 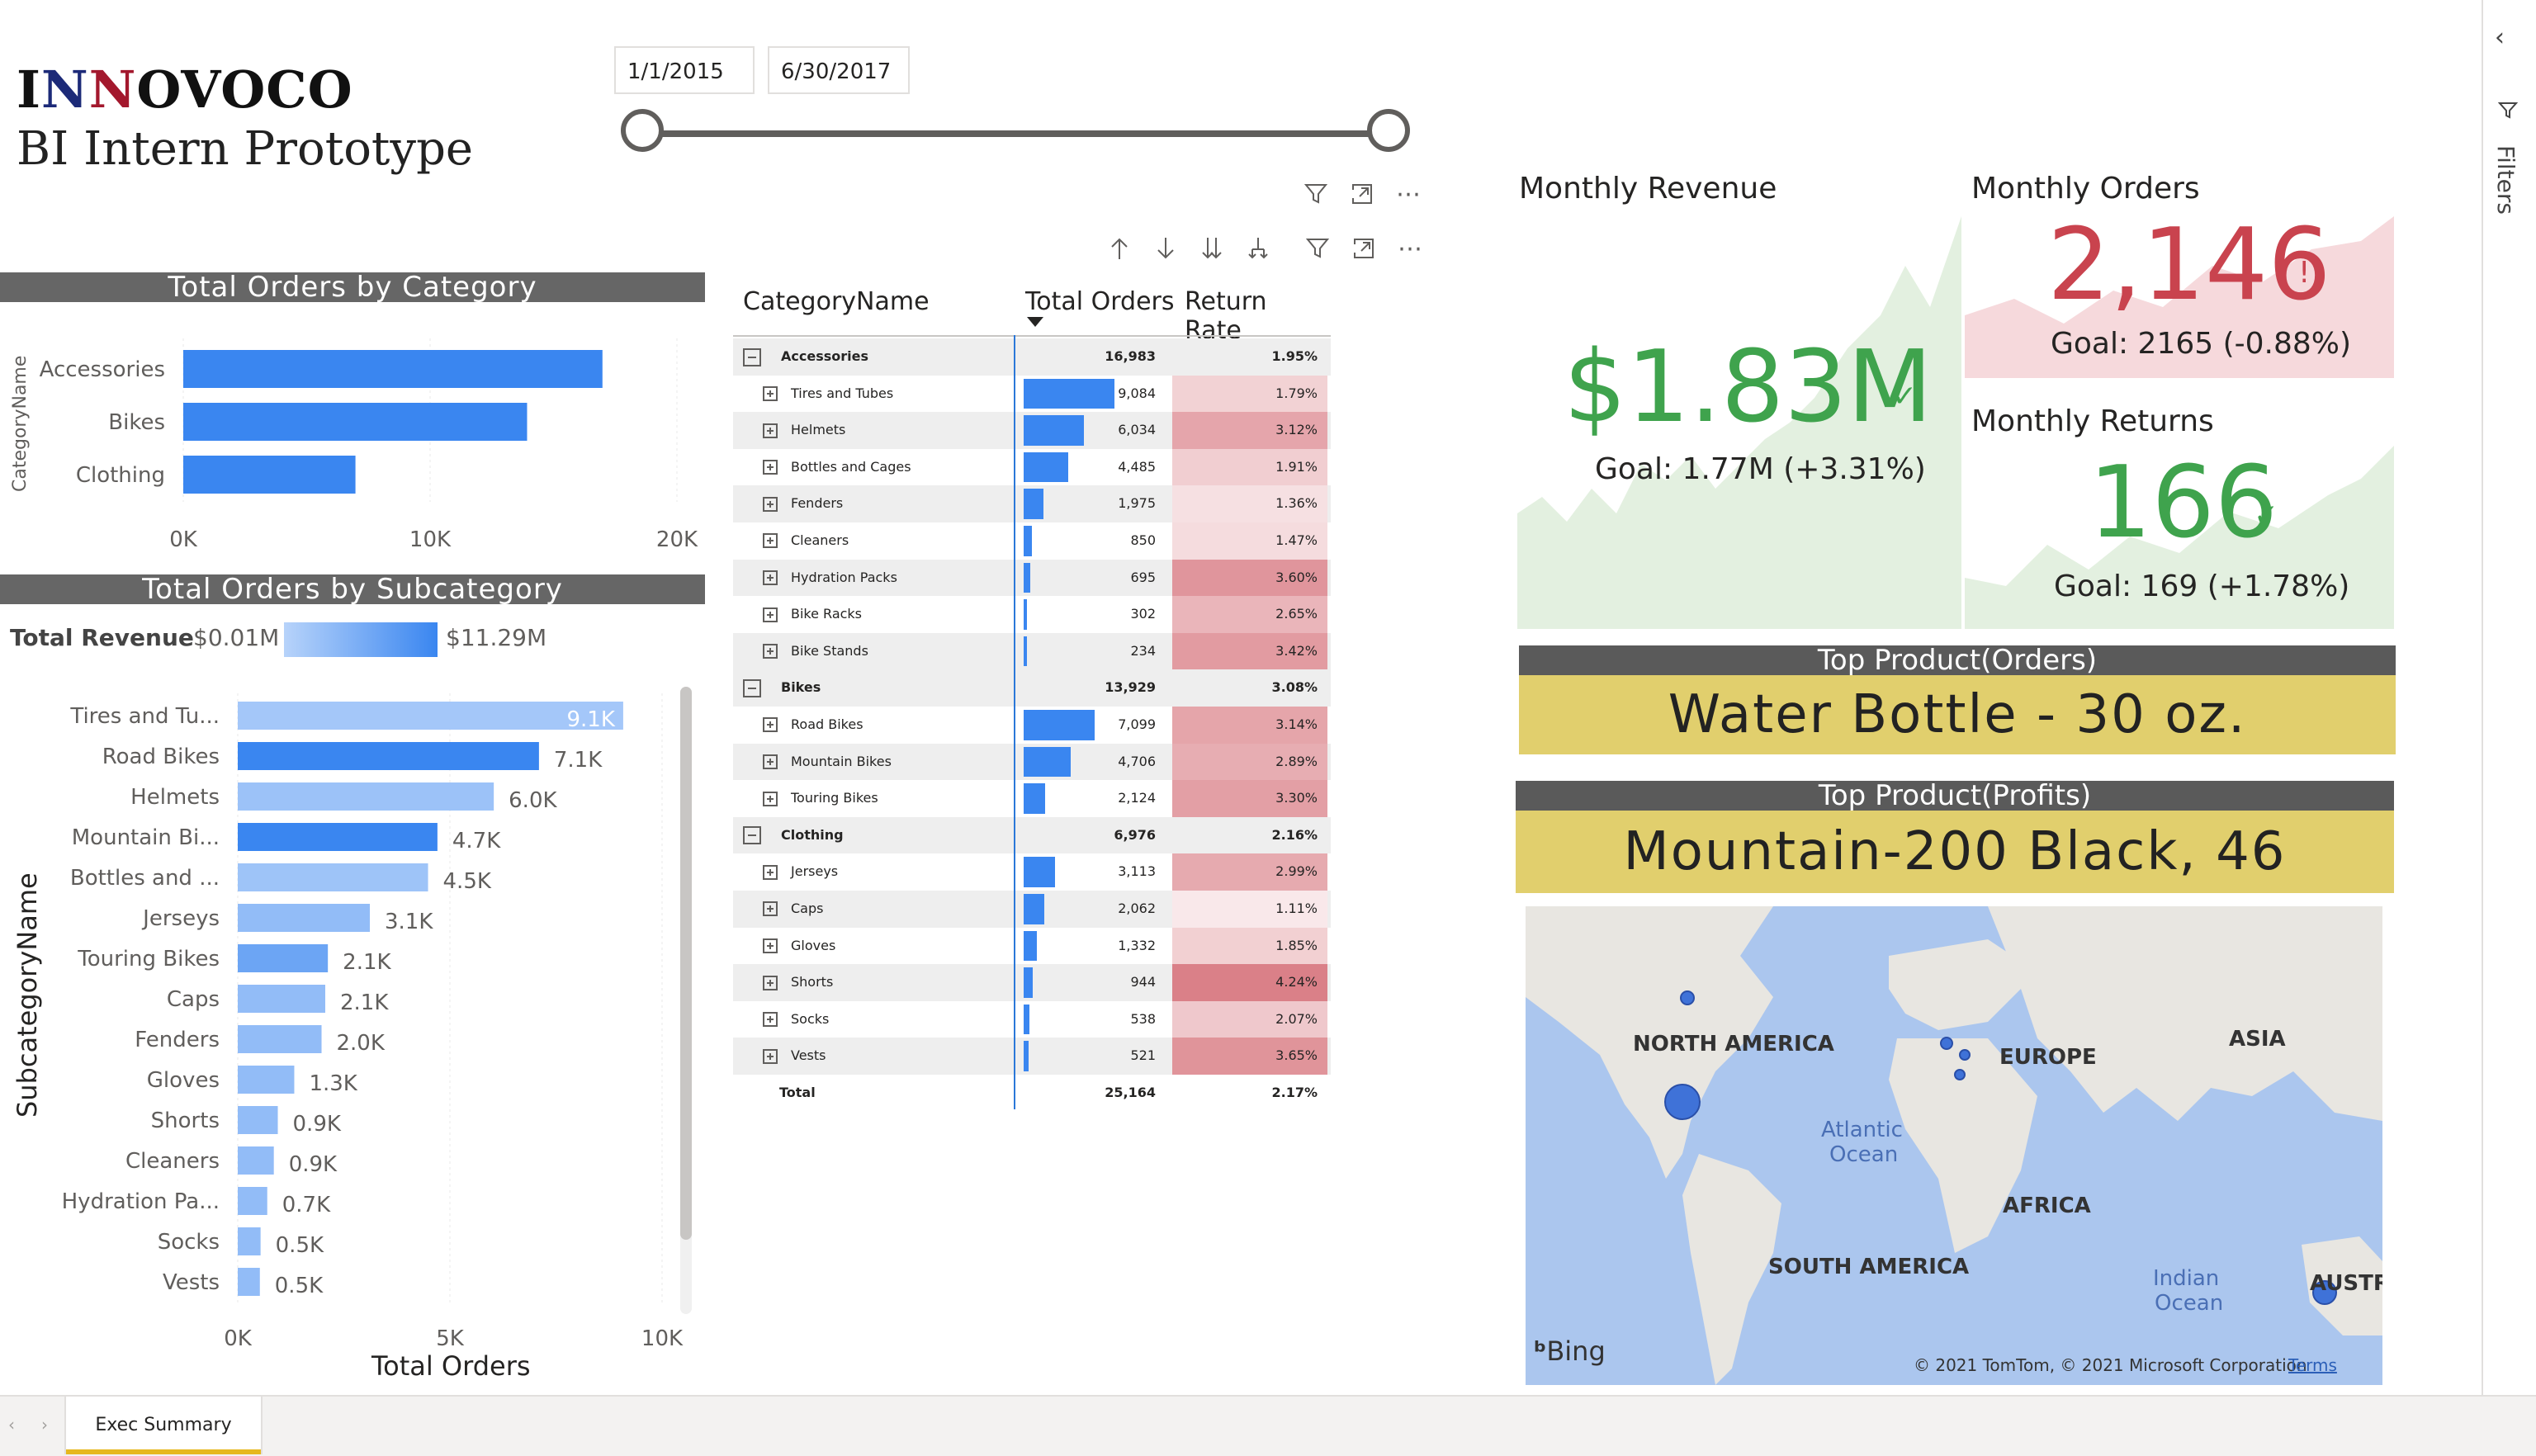 I want to click on orders-value: 6,034, so click(x=1137, y=430).